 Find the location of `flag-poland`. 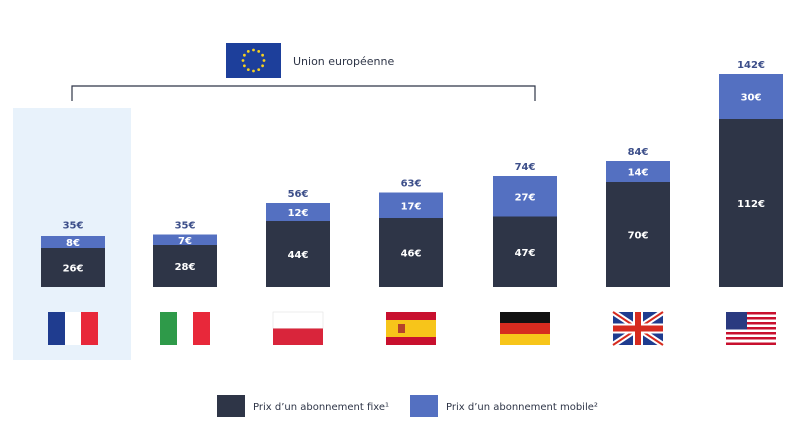

flag-poland is located at coordinates (298, 328).